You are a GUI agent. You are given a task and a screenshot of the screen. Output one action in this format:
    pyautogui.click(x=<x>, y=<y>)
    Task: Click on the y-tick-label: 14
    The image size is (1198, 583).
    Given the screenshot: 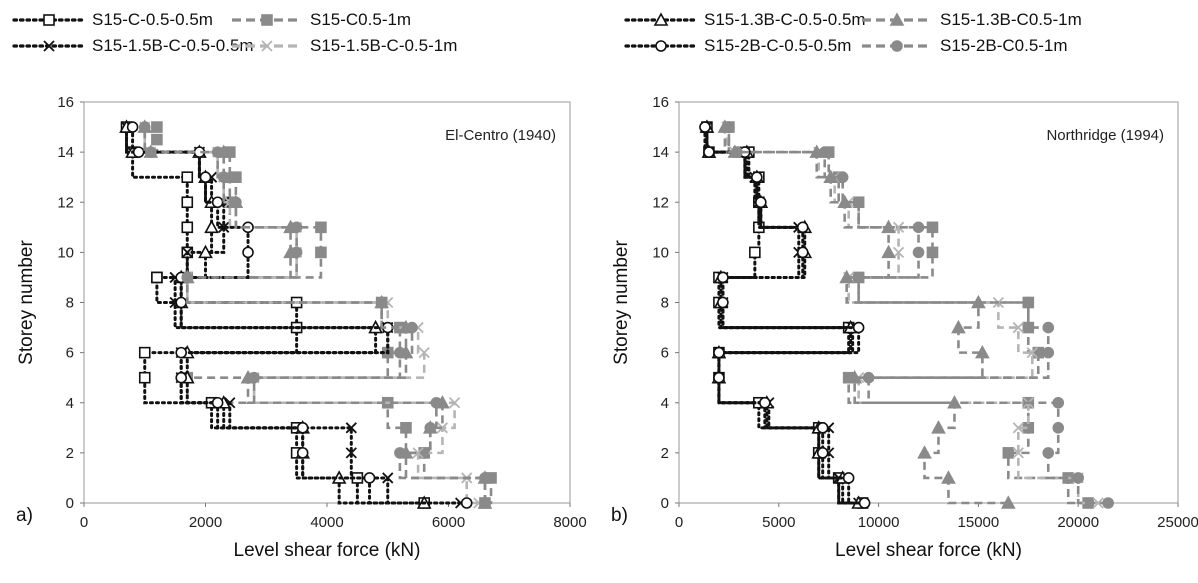 What is the action you would take?
    pyautogui.click(x=65, y=152)
    